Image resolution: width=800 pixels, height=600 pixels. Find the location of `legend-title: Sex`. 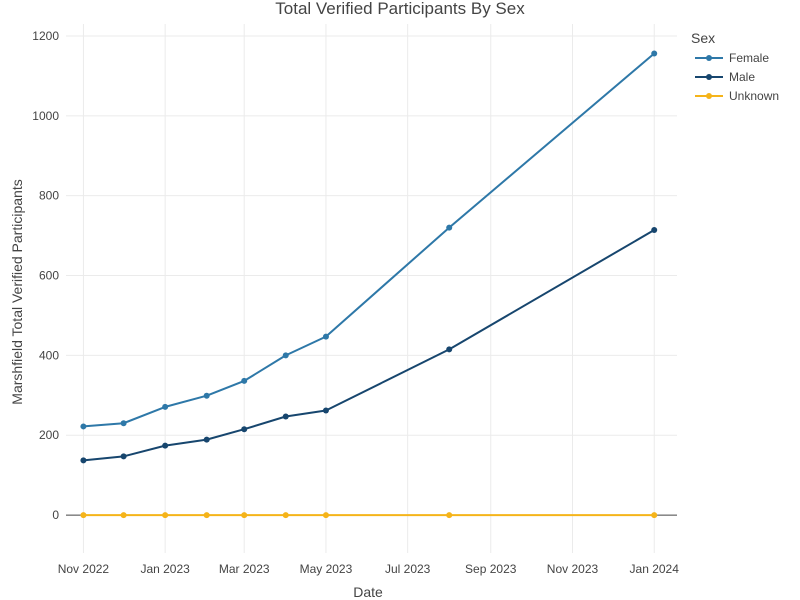

legend-title: Sex is located at coordinates (703, 38).